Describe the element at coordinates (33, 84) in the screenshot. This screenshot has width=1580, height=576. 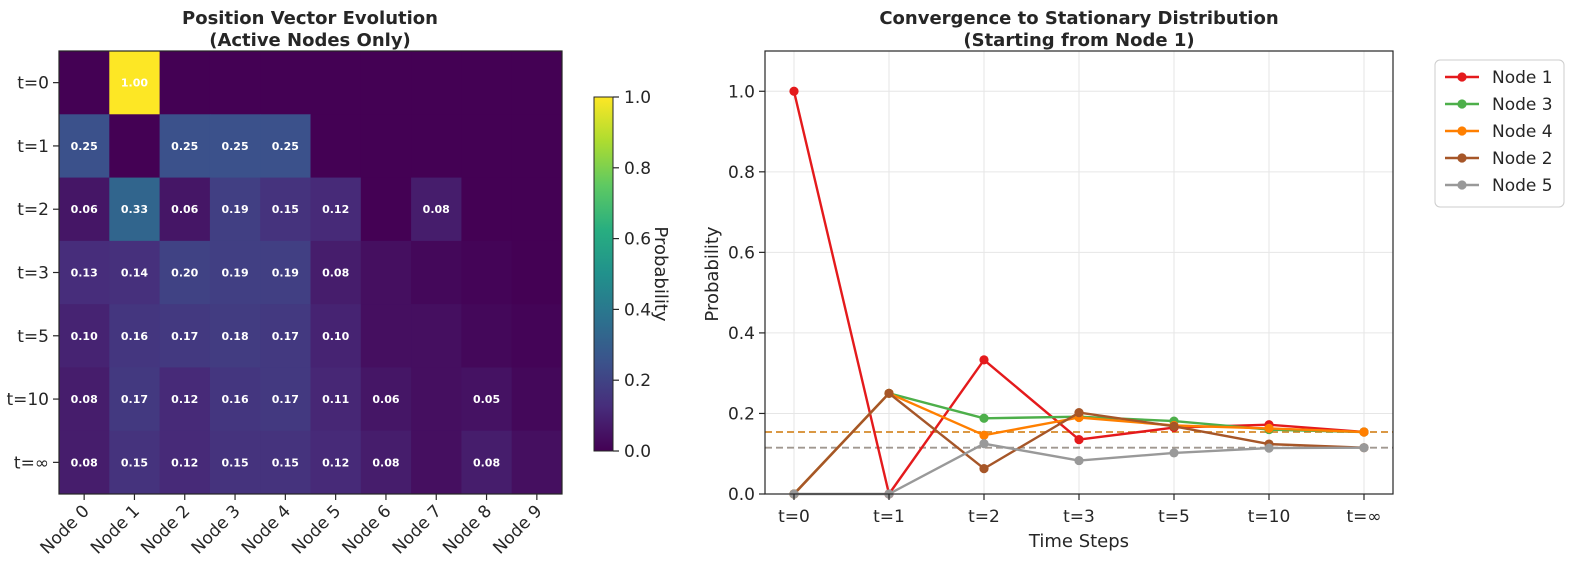
I see `heatmap-row-tick-label: t=0` at that location.